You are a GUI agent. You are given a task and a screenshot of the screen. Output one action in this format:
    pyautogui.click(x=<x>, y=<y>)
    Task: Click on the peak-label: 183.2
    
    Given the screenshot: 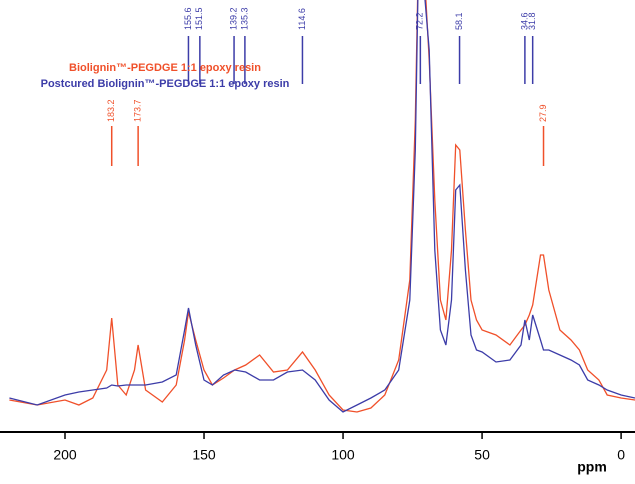 What is the action you would take?
    pyautogui.click(x=111, y=110)
    